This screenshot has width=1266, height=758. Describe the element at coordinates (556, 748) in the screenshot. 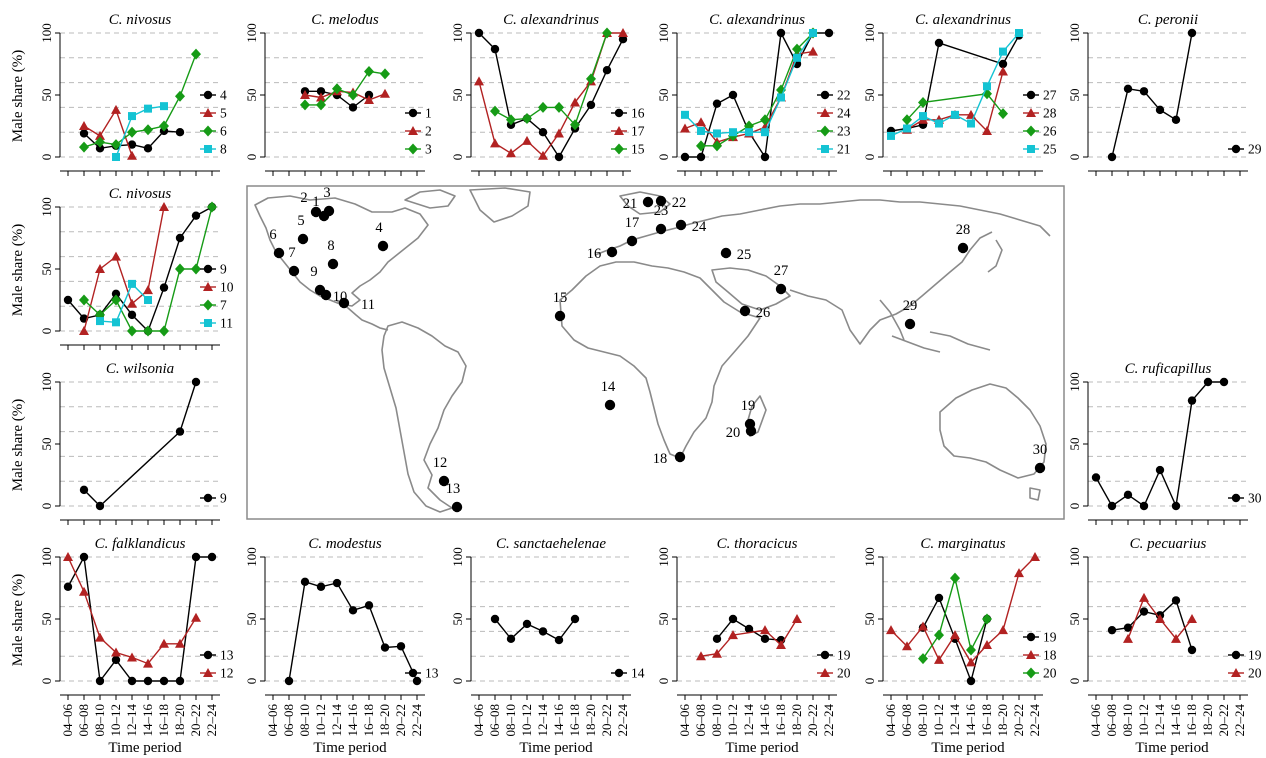

I see `x-axis-label-3: Time period` at that location.